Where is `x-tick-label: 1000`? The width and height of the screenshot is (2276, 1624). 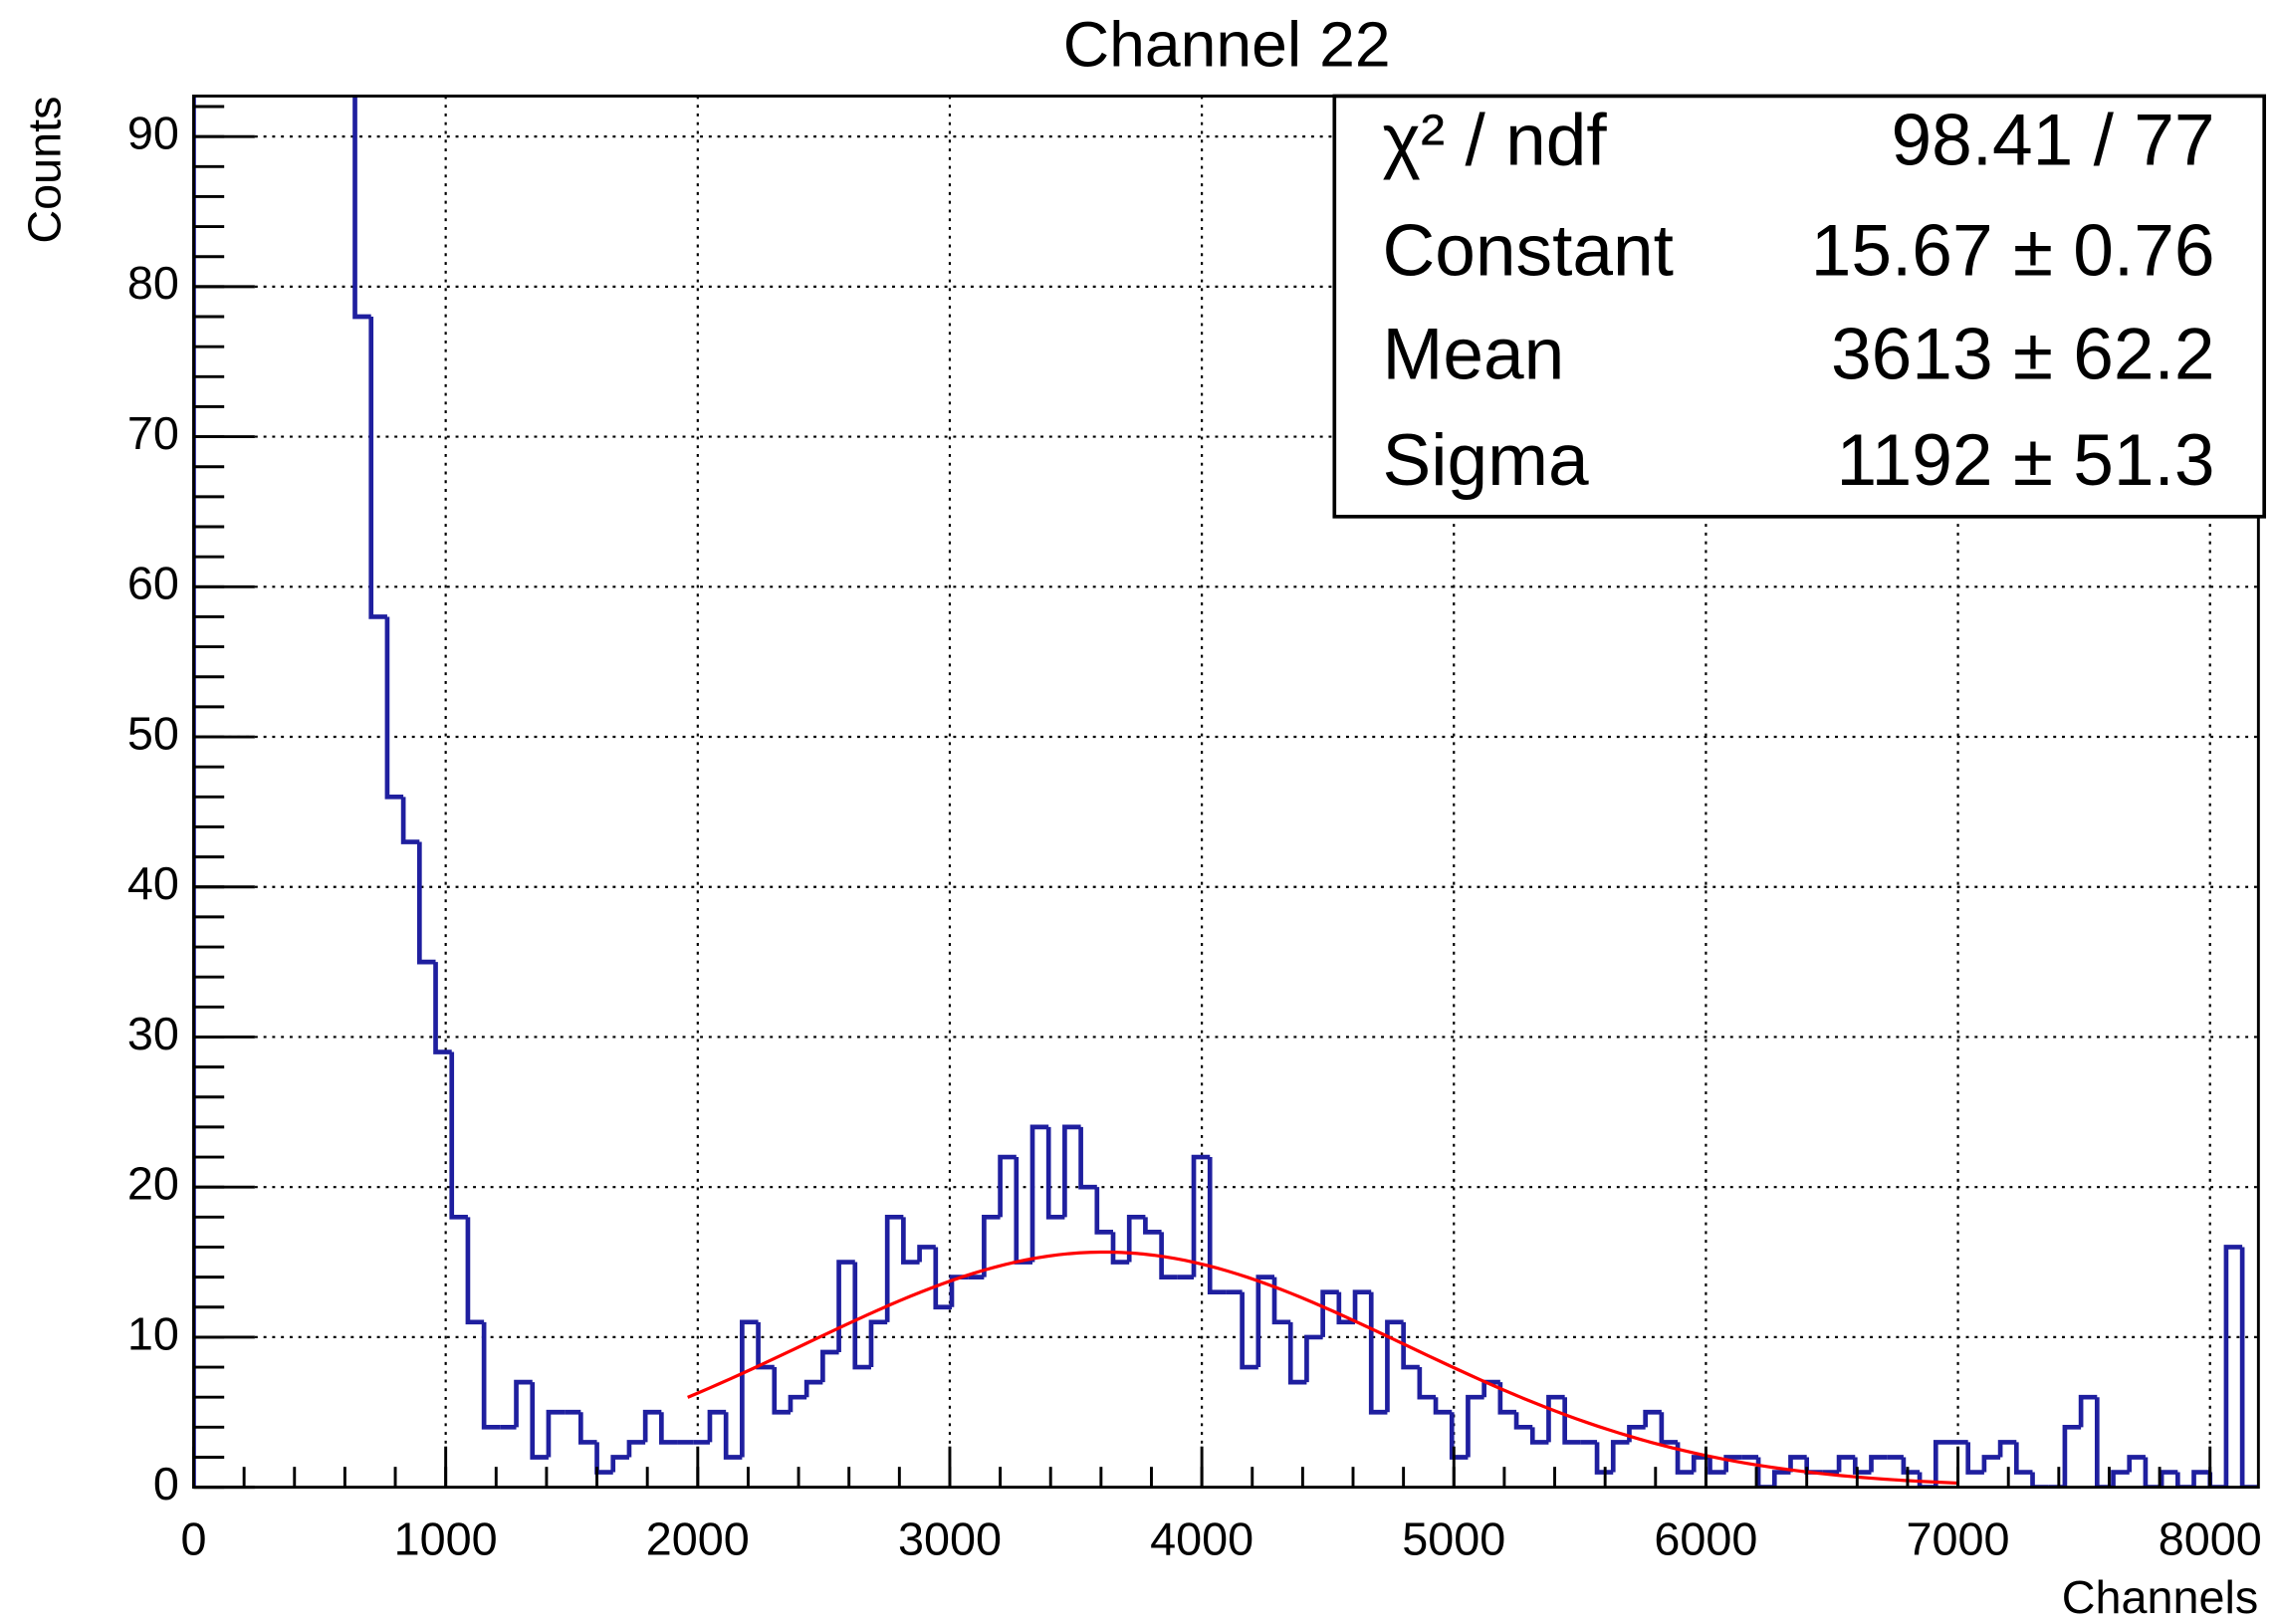
x-tick-label: 1000 is located at coordinates (446, 1539).